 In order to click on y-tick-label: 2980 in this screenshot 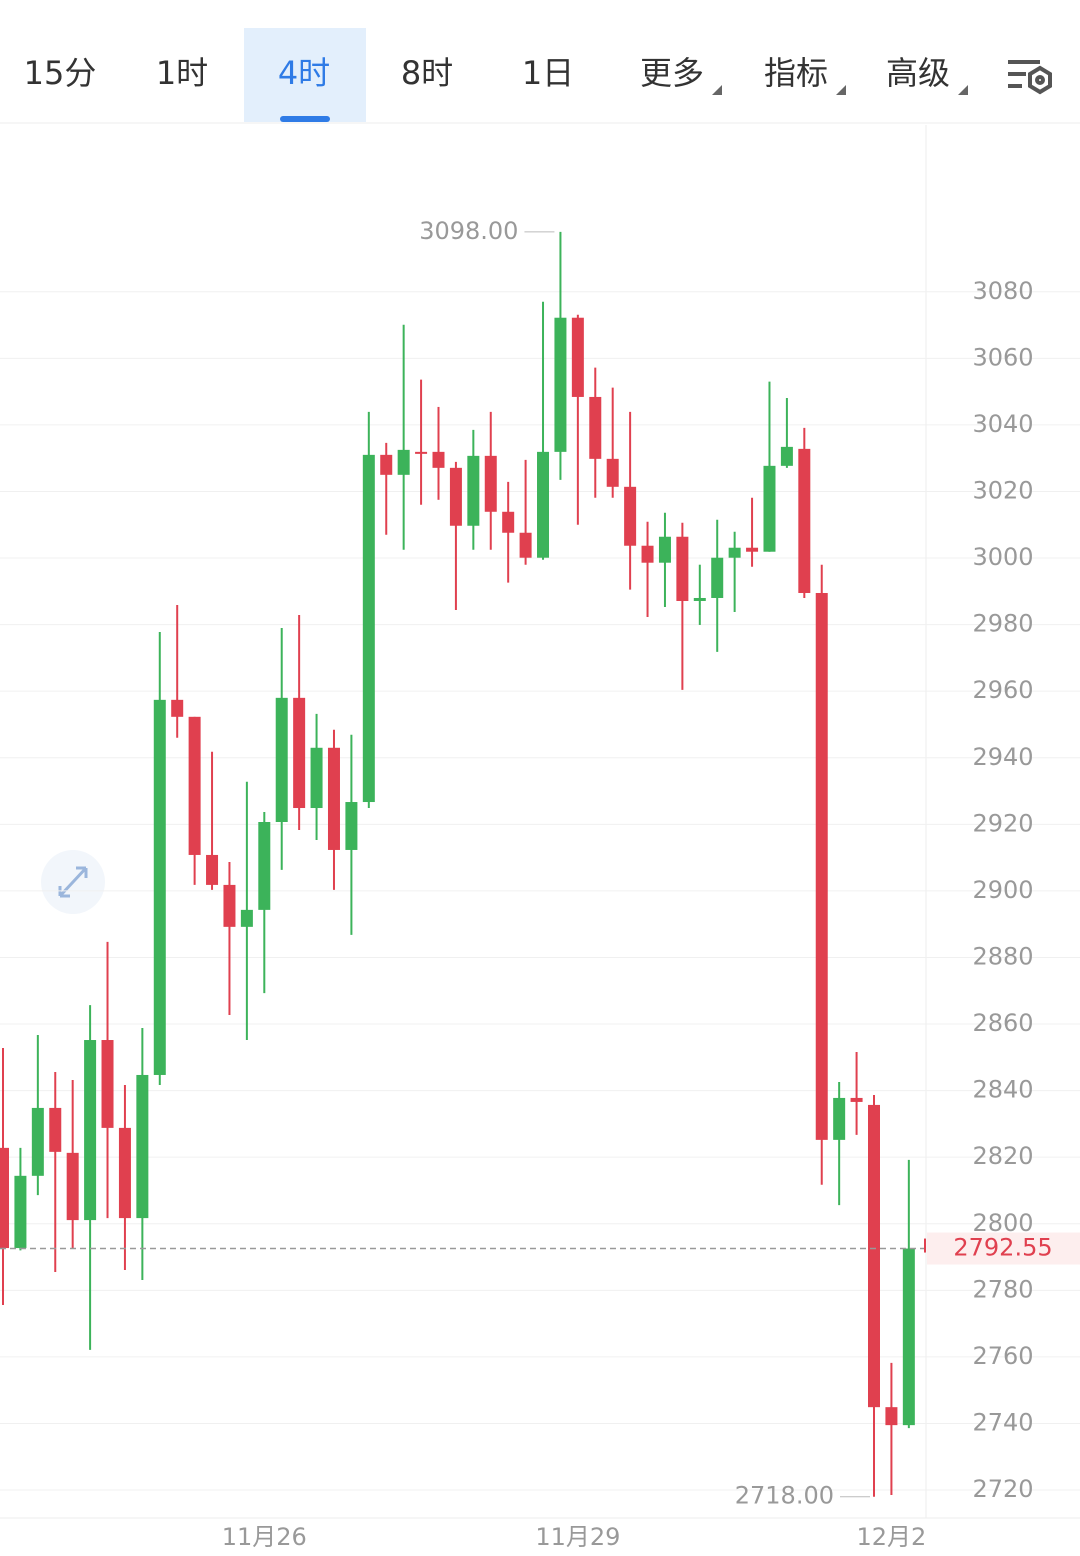, I will do `click(1002, 624)`.